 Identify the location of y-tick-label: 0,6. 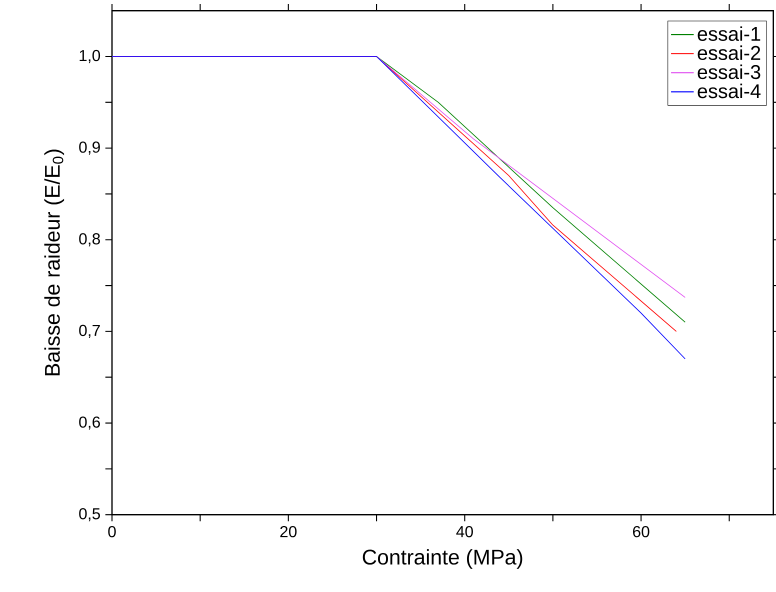
(89, 423).